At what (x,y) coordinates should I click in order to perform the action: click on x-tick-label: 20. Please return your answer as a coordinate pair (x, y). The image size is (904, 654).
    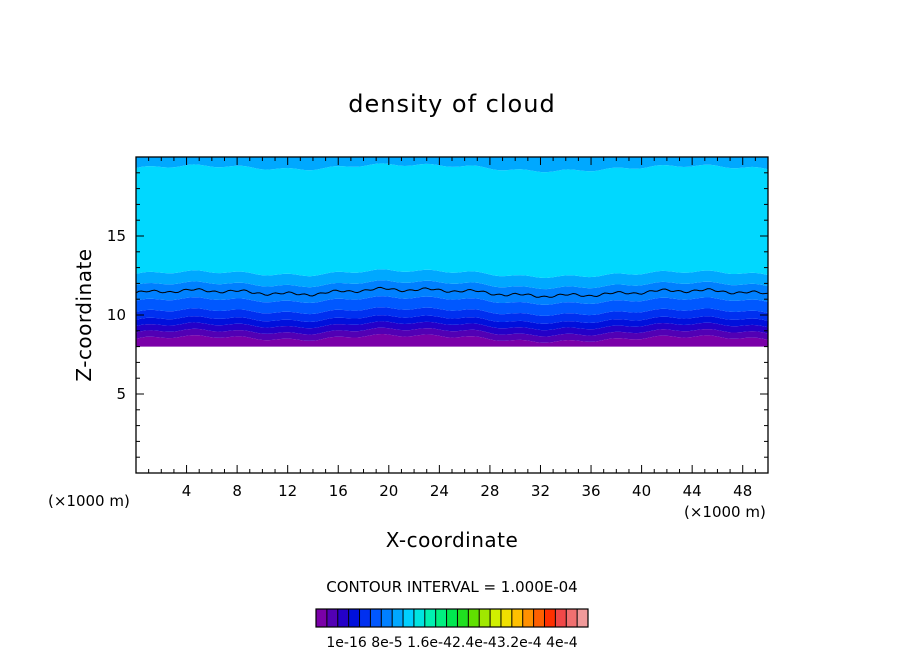
    Looking at the image, I should click on (388, 491).